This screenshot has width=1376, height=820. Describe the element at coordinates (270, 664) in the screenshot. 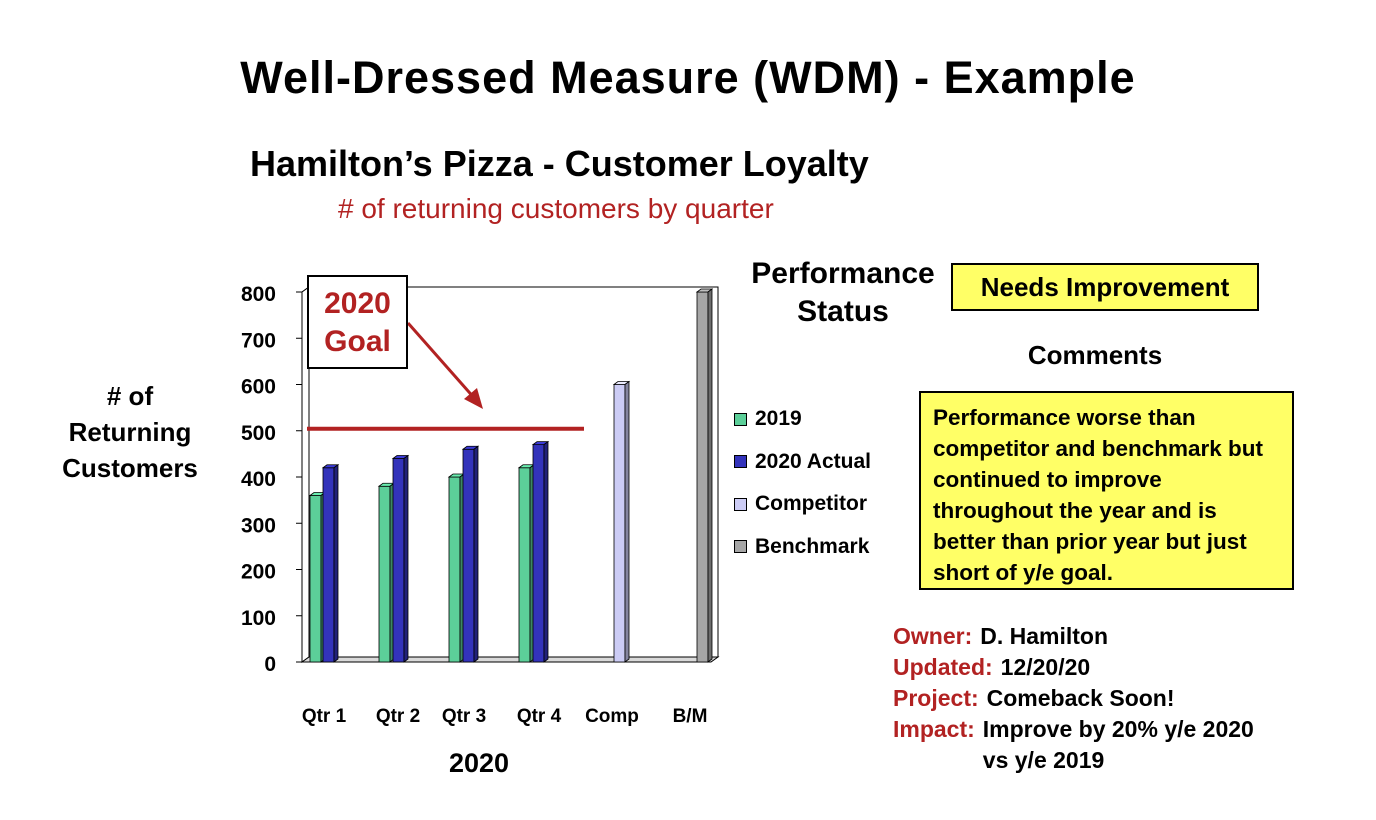

I see `y-tick-label: 0` at that location.